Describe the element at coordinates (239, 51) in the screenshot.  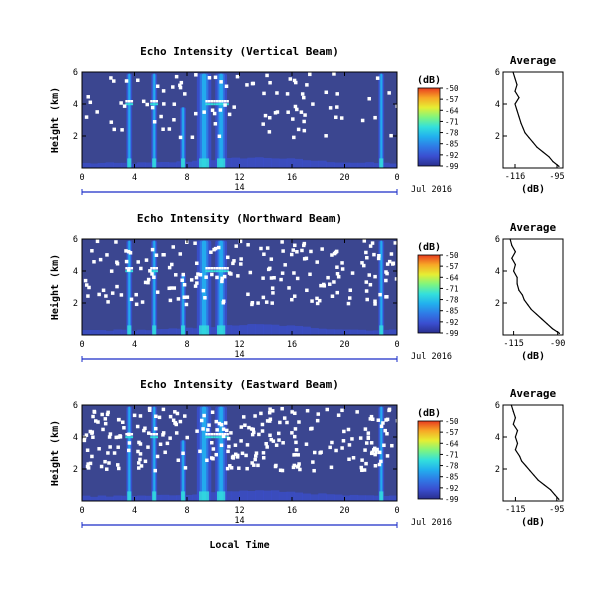
I see `heatmap-title: Echo Intensity (Vertical Beam)` at that location.